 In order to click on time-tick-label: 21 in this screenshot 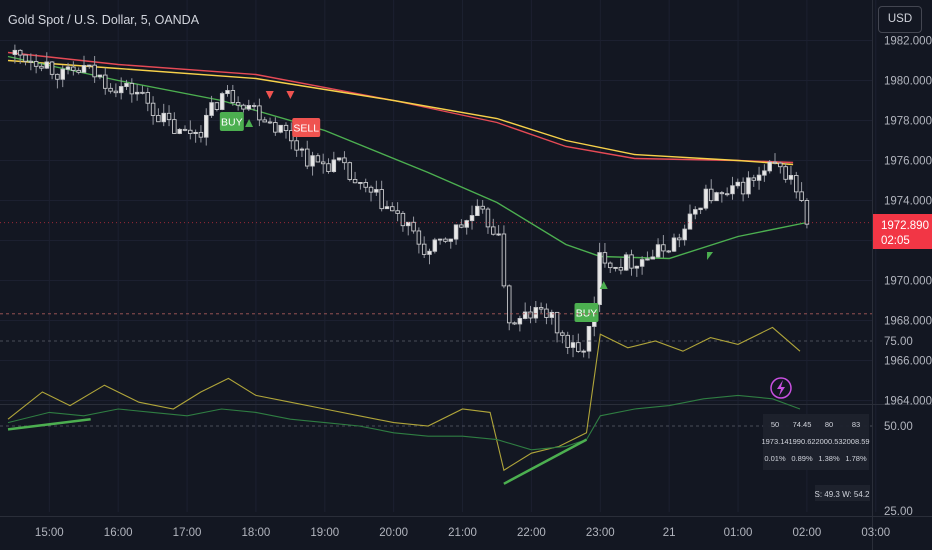, I will do `click(669, 533)`.